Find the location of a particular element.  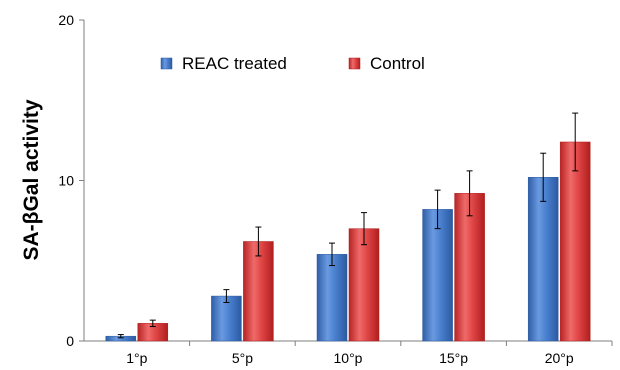

legend-swatch-reac is located at coordinates (166, 63).